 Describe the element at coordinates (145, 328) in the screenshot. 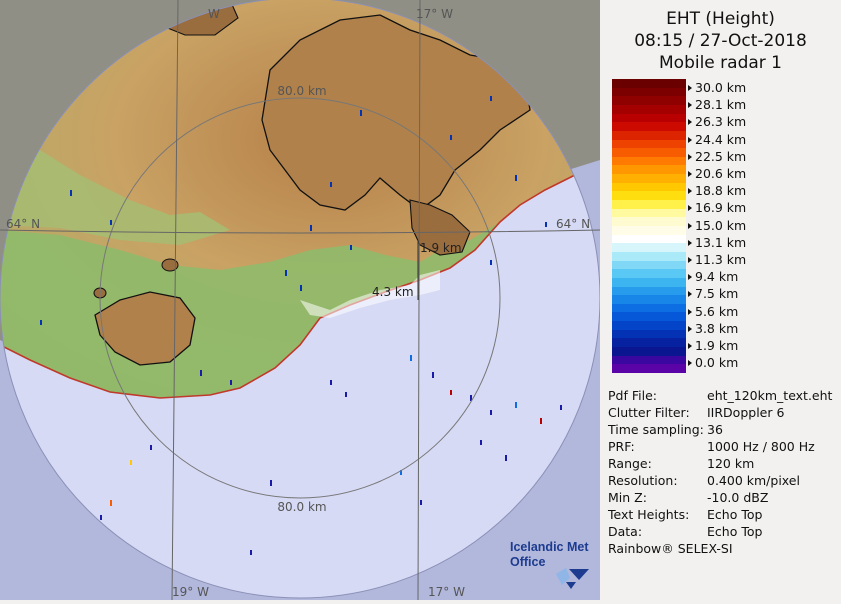

I see `glacier-myrdalsjokull` at that location.